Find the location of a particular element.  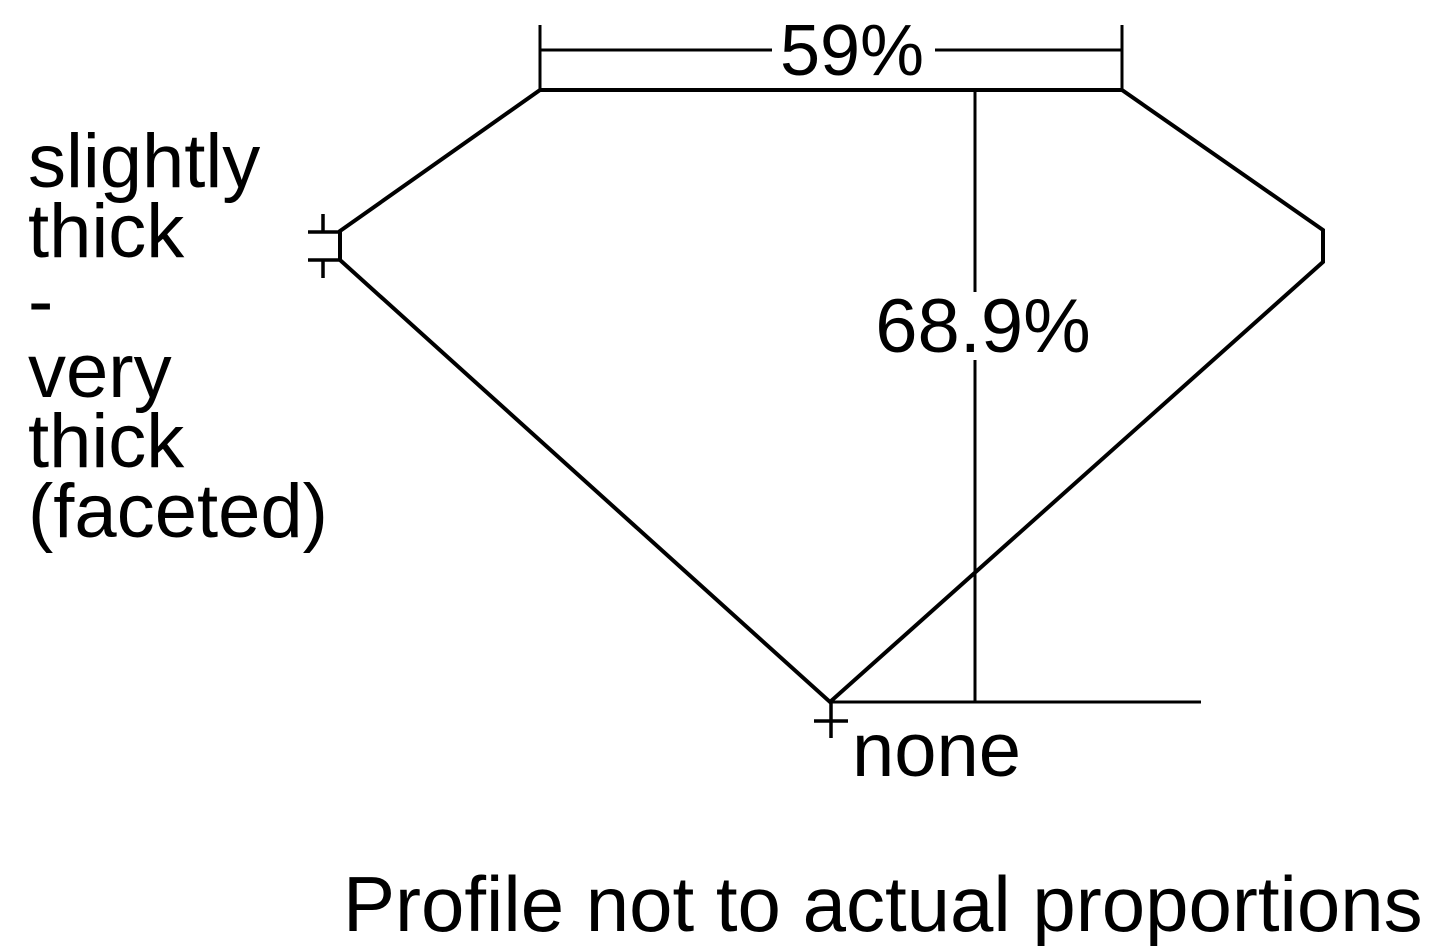

girdle-label-line-1: slightly is located at coordinates (144, 161).